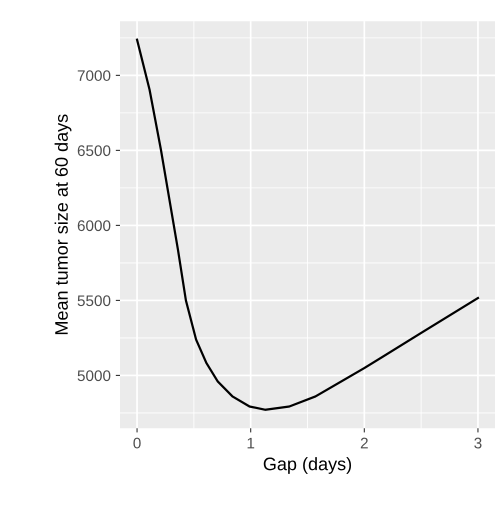 This screenshot has height=505, width=500. What do you see at coordinates (94, 76) in the screenshot?
I see `y-tick-label: 7000` at bounding box center [94, 76].